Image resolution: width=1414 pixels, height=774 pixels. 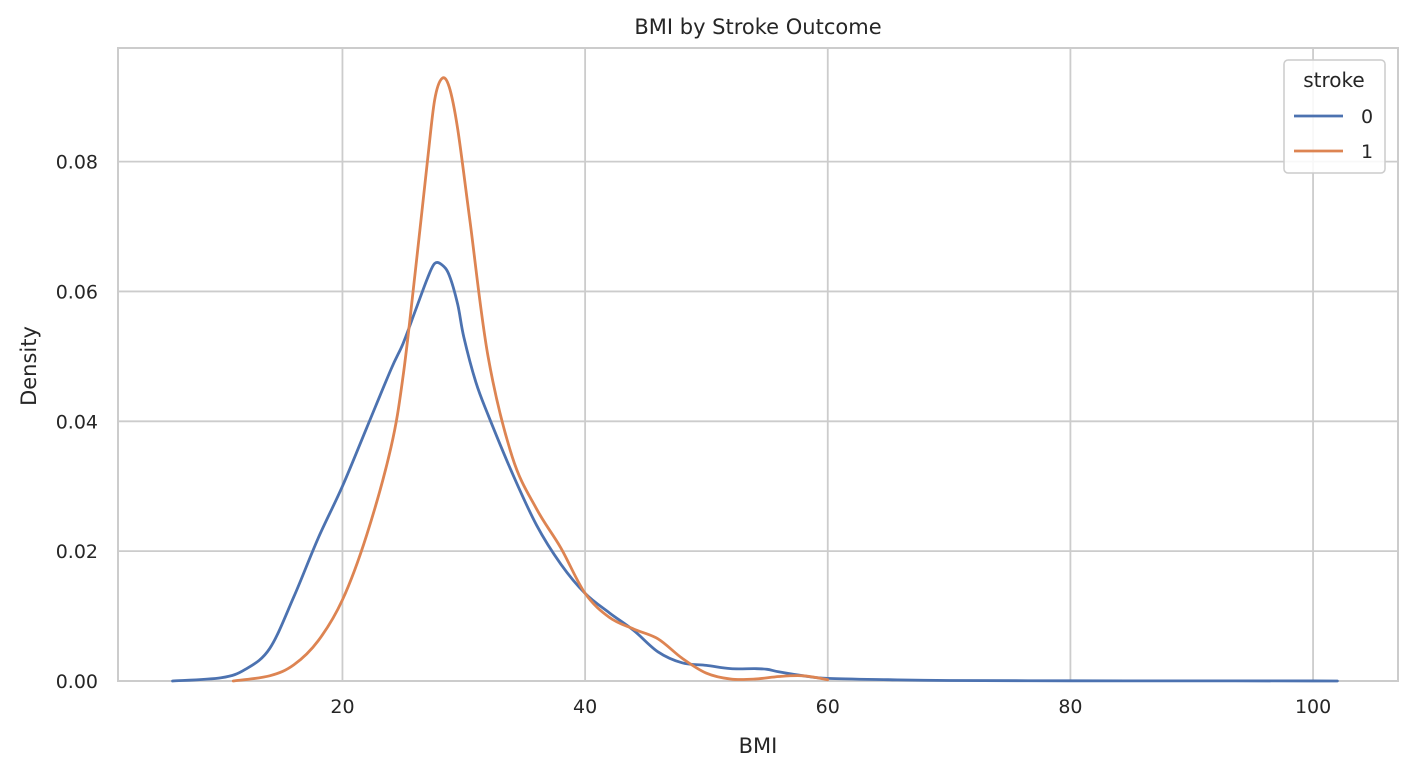 What do you see at coordinates (1334, 116) in the screenshot?
I see `legend: stroke 0 1` at bounding box center [1334, 116].